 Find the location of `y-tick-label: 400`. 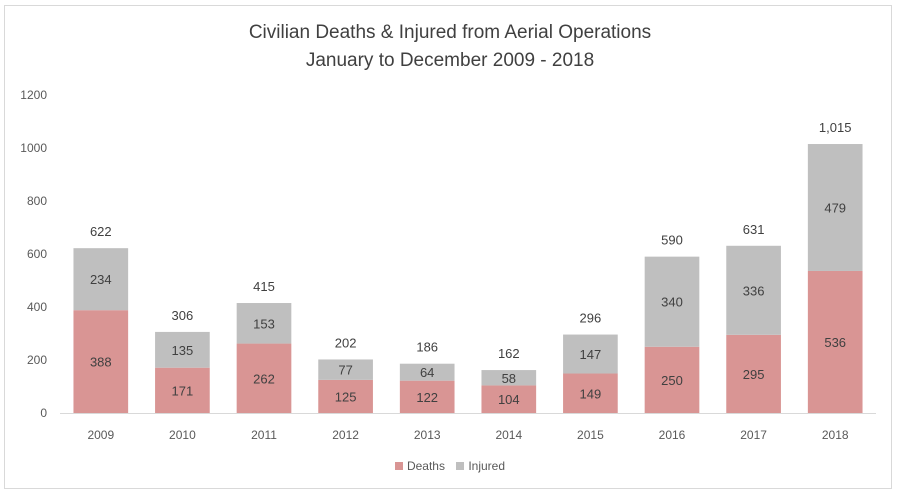

y-tick-label: 400 is located at coordinates (37, 307).